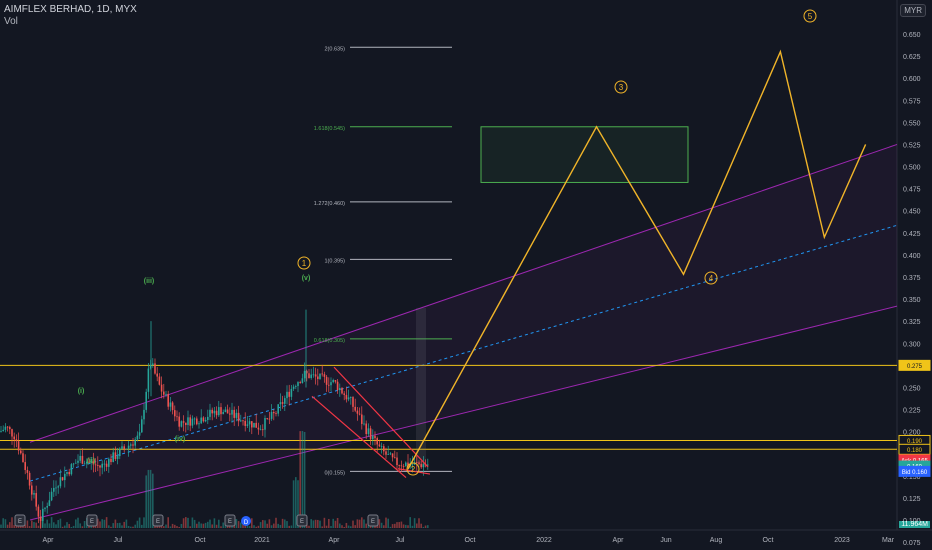 This screenshot has height=550, width=932. Describe the element at coordinates (414, 471) in the screenshot. I see `wedge-base-line` at that location.